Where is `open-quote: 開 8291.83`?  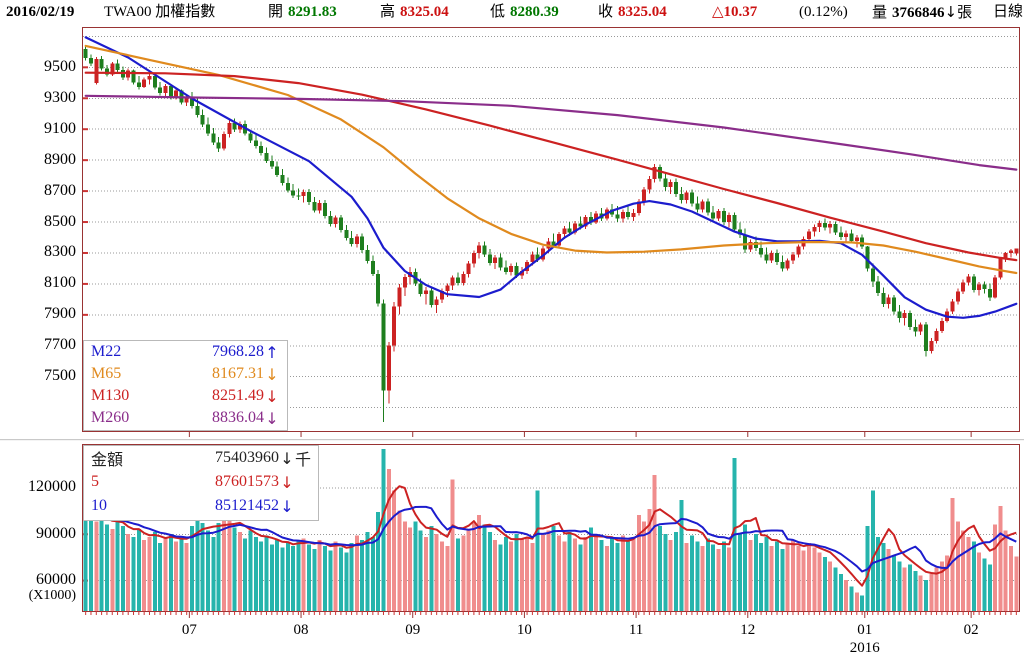 open-quote: 開 8291.83 is located at coordinates (302, 12).